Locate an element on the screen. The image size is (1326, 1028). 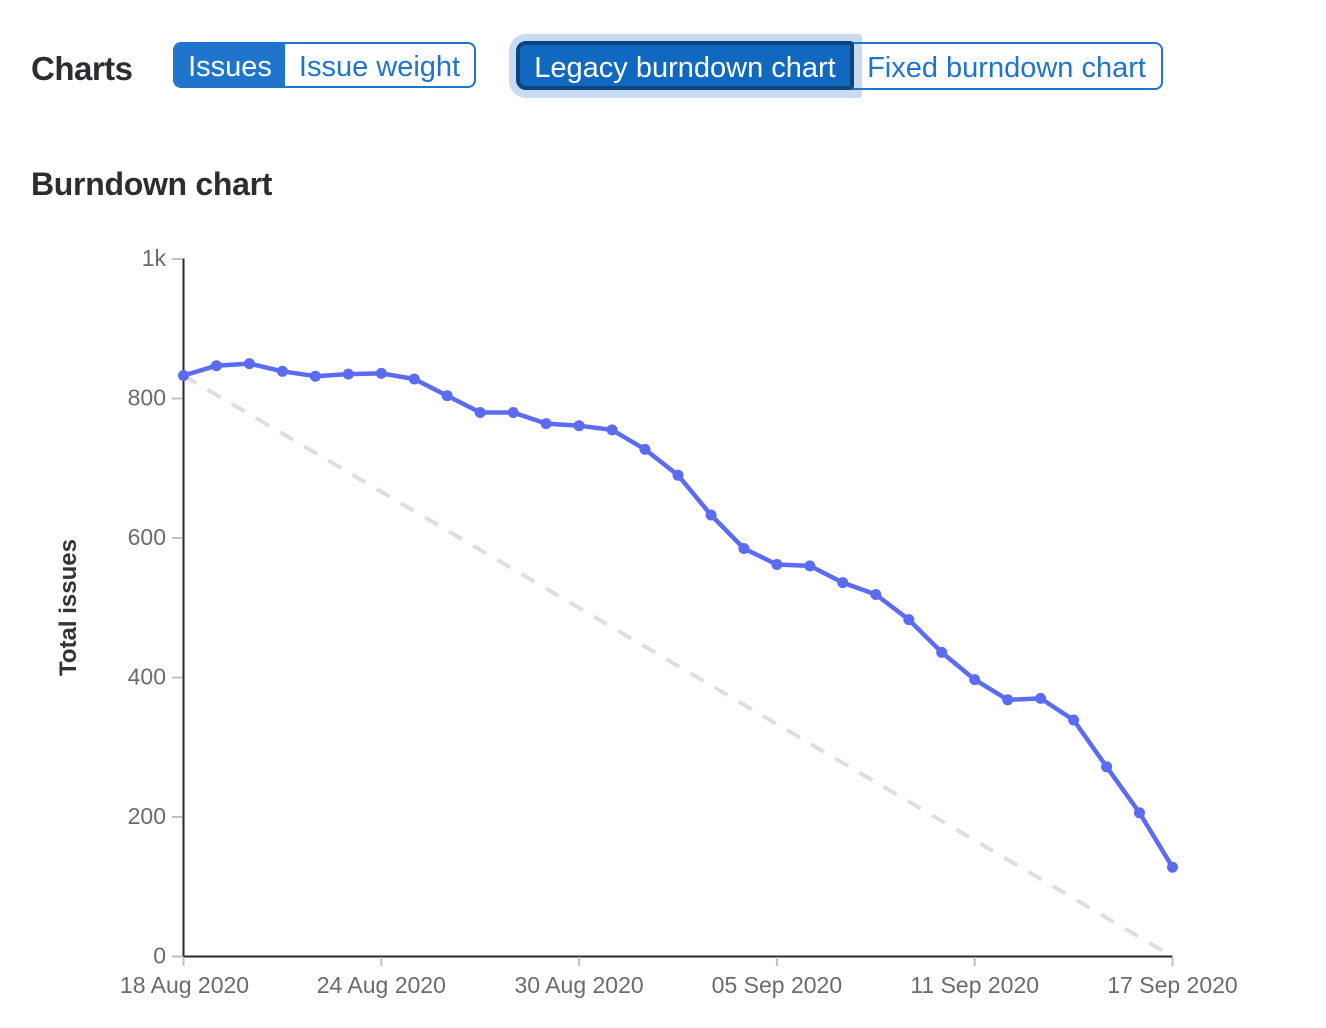
svg-text: 600 is located at coordinates (147, 537).